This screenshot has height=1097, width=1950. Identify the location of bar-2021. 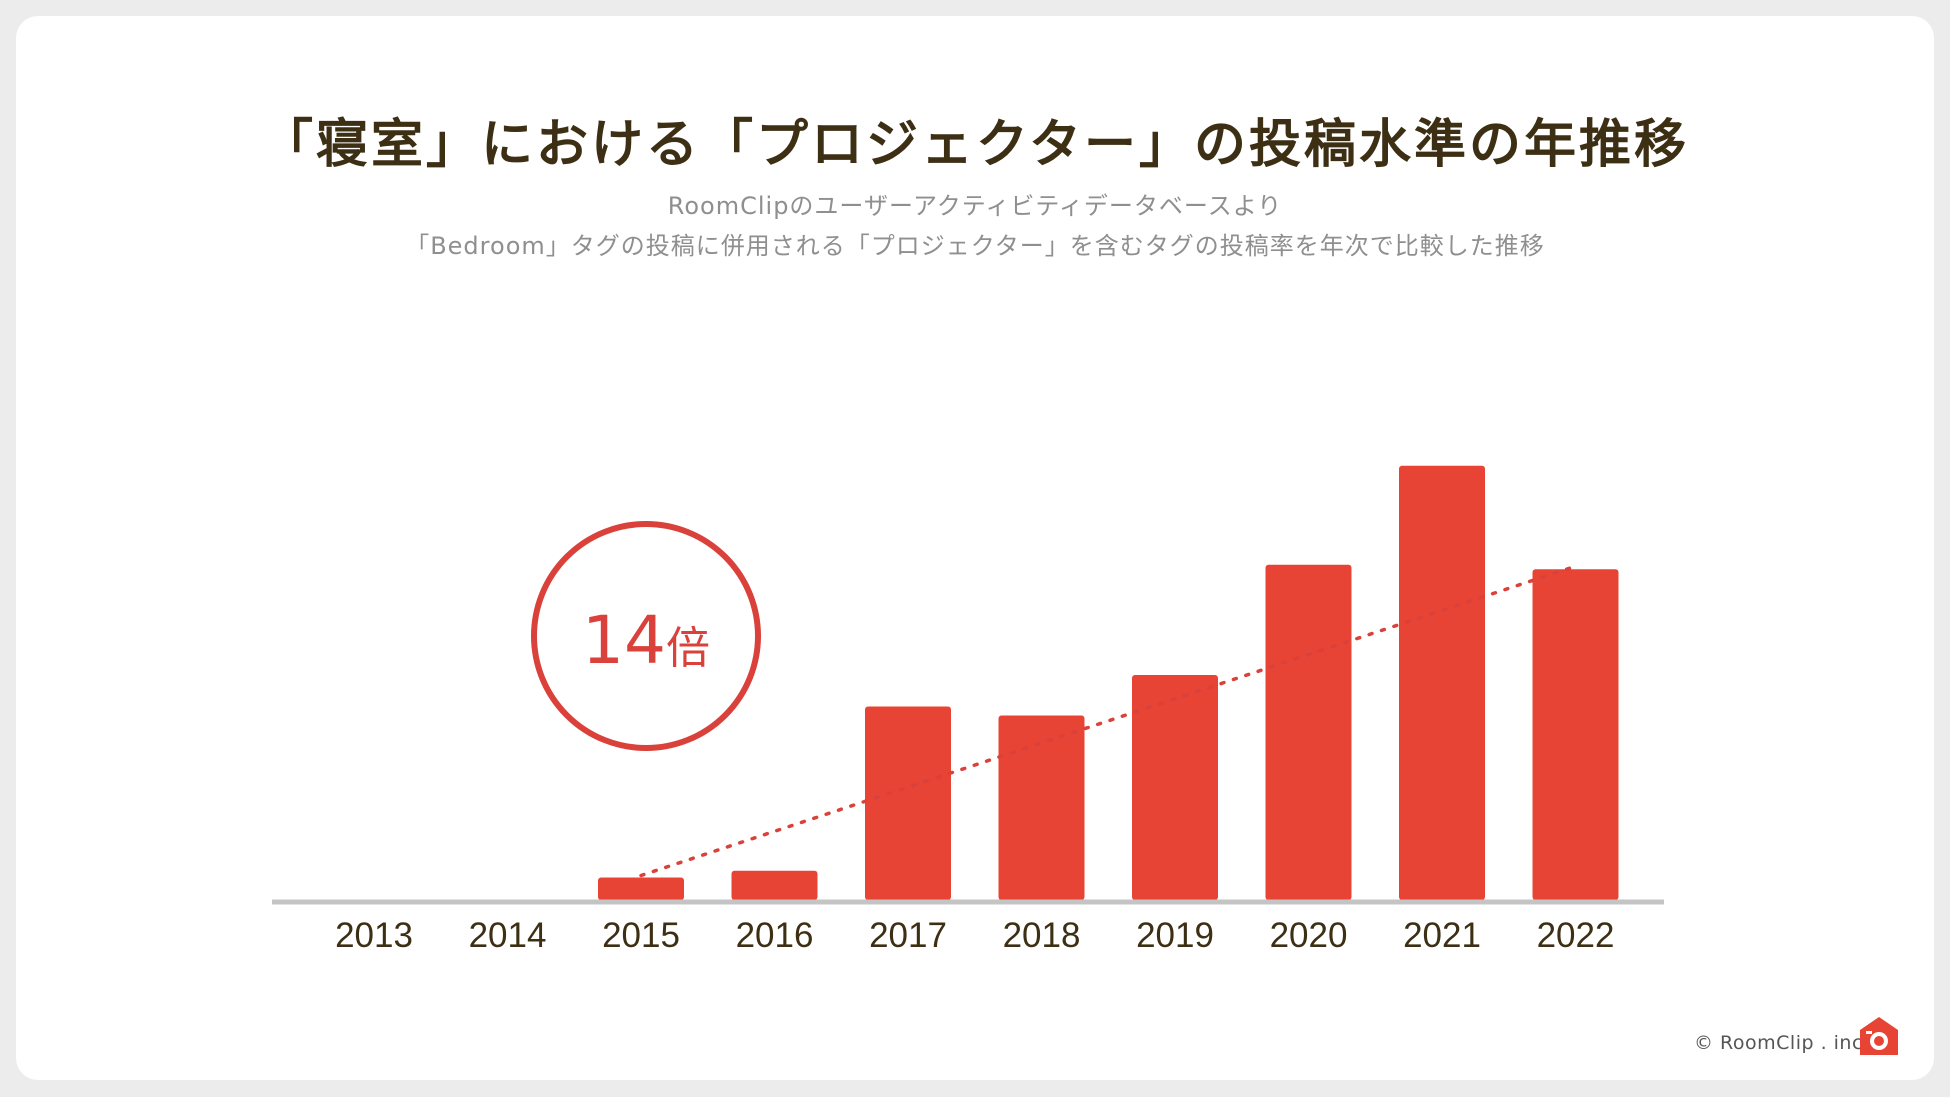
(1442, 682).